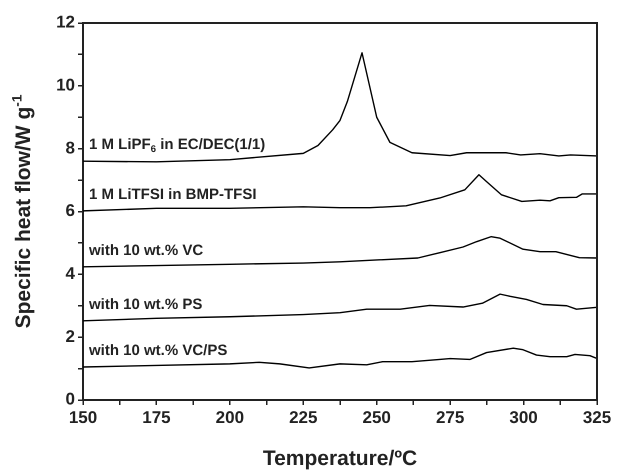 This screenshot has width=617, height=475. Describe the element at coordinates (145, 304) in the screenshot. I see `series-label: with 10 wt.% PS` at that location.